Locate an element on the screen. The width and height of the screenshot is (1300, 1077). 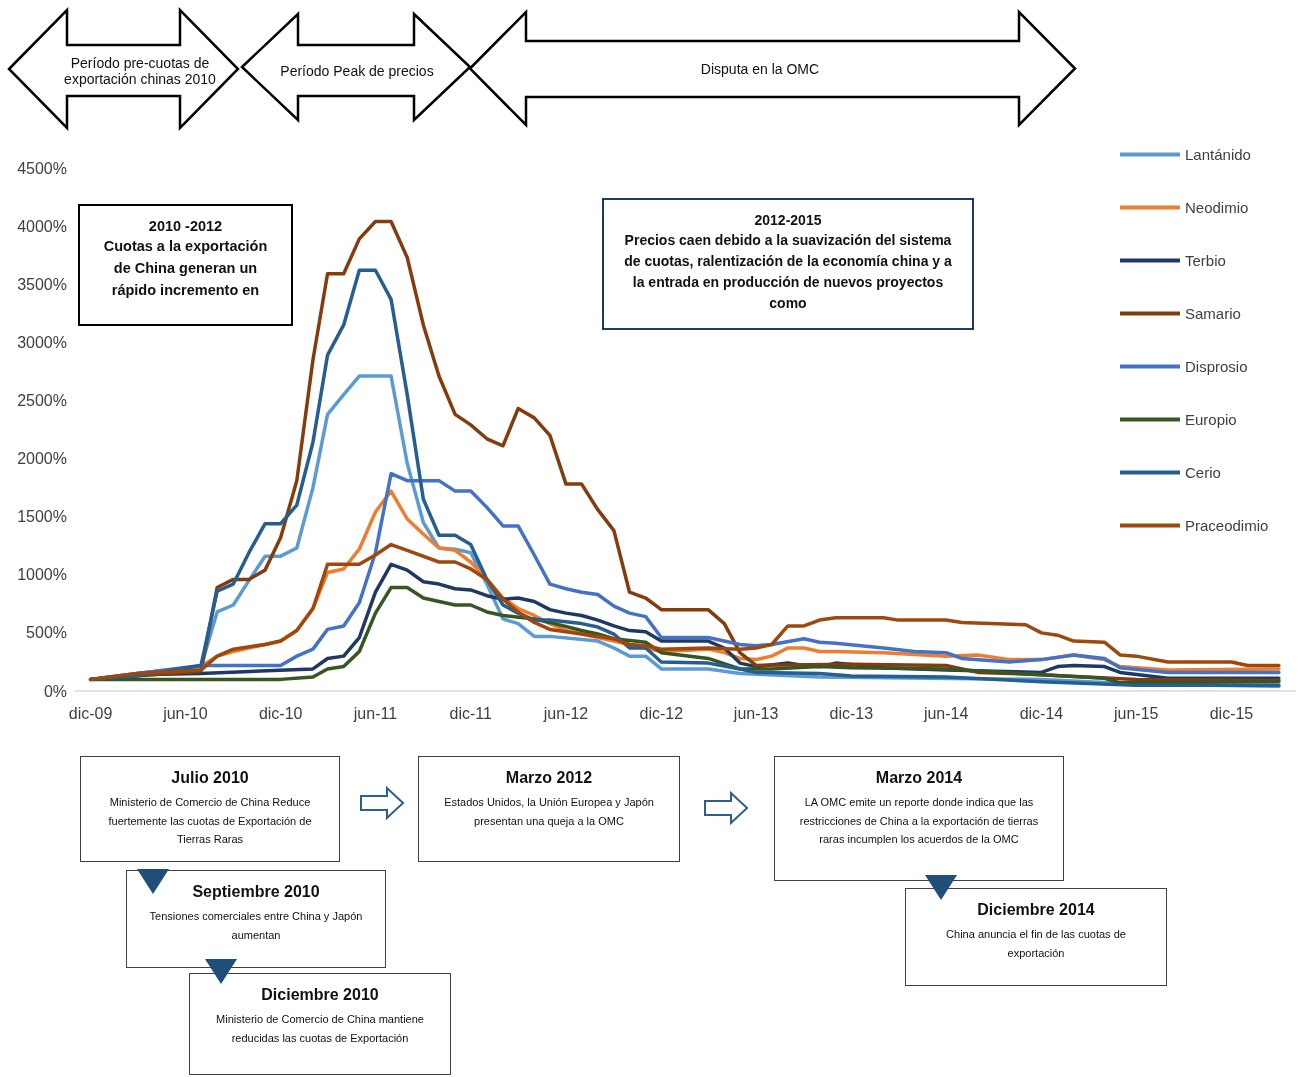
y-tick-label: 2000% is located at coordinates (42, 459).